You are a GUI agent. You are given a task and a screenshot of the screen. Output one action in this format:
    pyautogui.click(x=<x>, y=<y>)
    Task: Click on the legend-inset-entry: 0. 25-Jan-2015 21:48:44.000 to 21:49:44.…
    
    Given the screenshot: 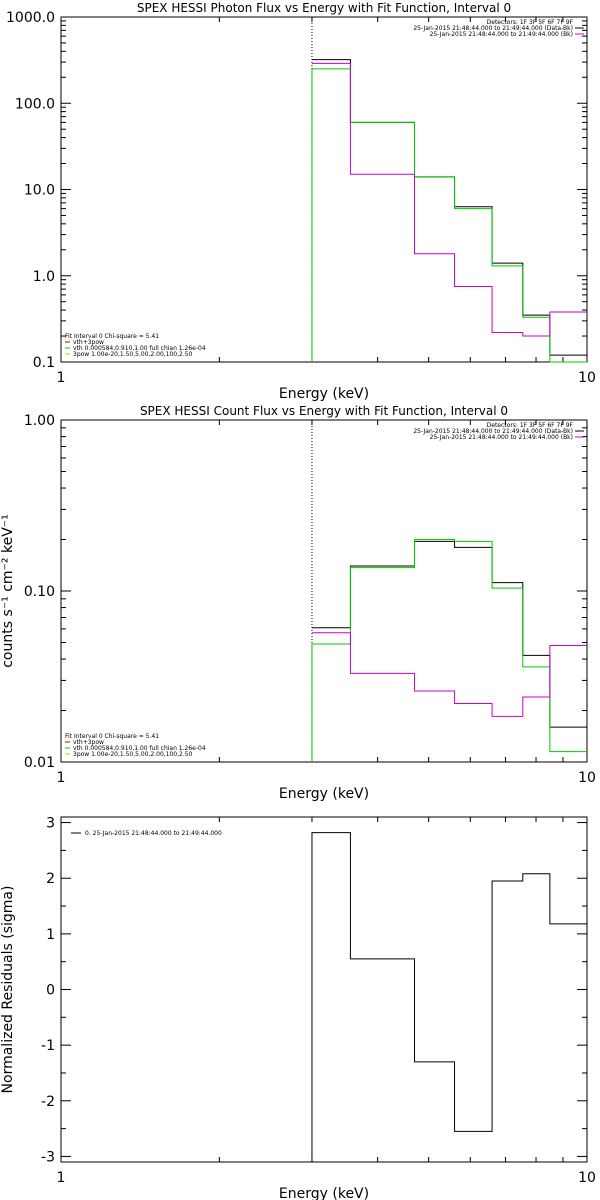 What is the action you would take?
    pyautogui.click(x=153, y=833)
    